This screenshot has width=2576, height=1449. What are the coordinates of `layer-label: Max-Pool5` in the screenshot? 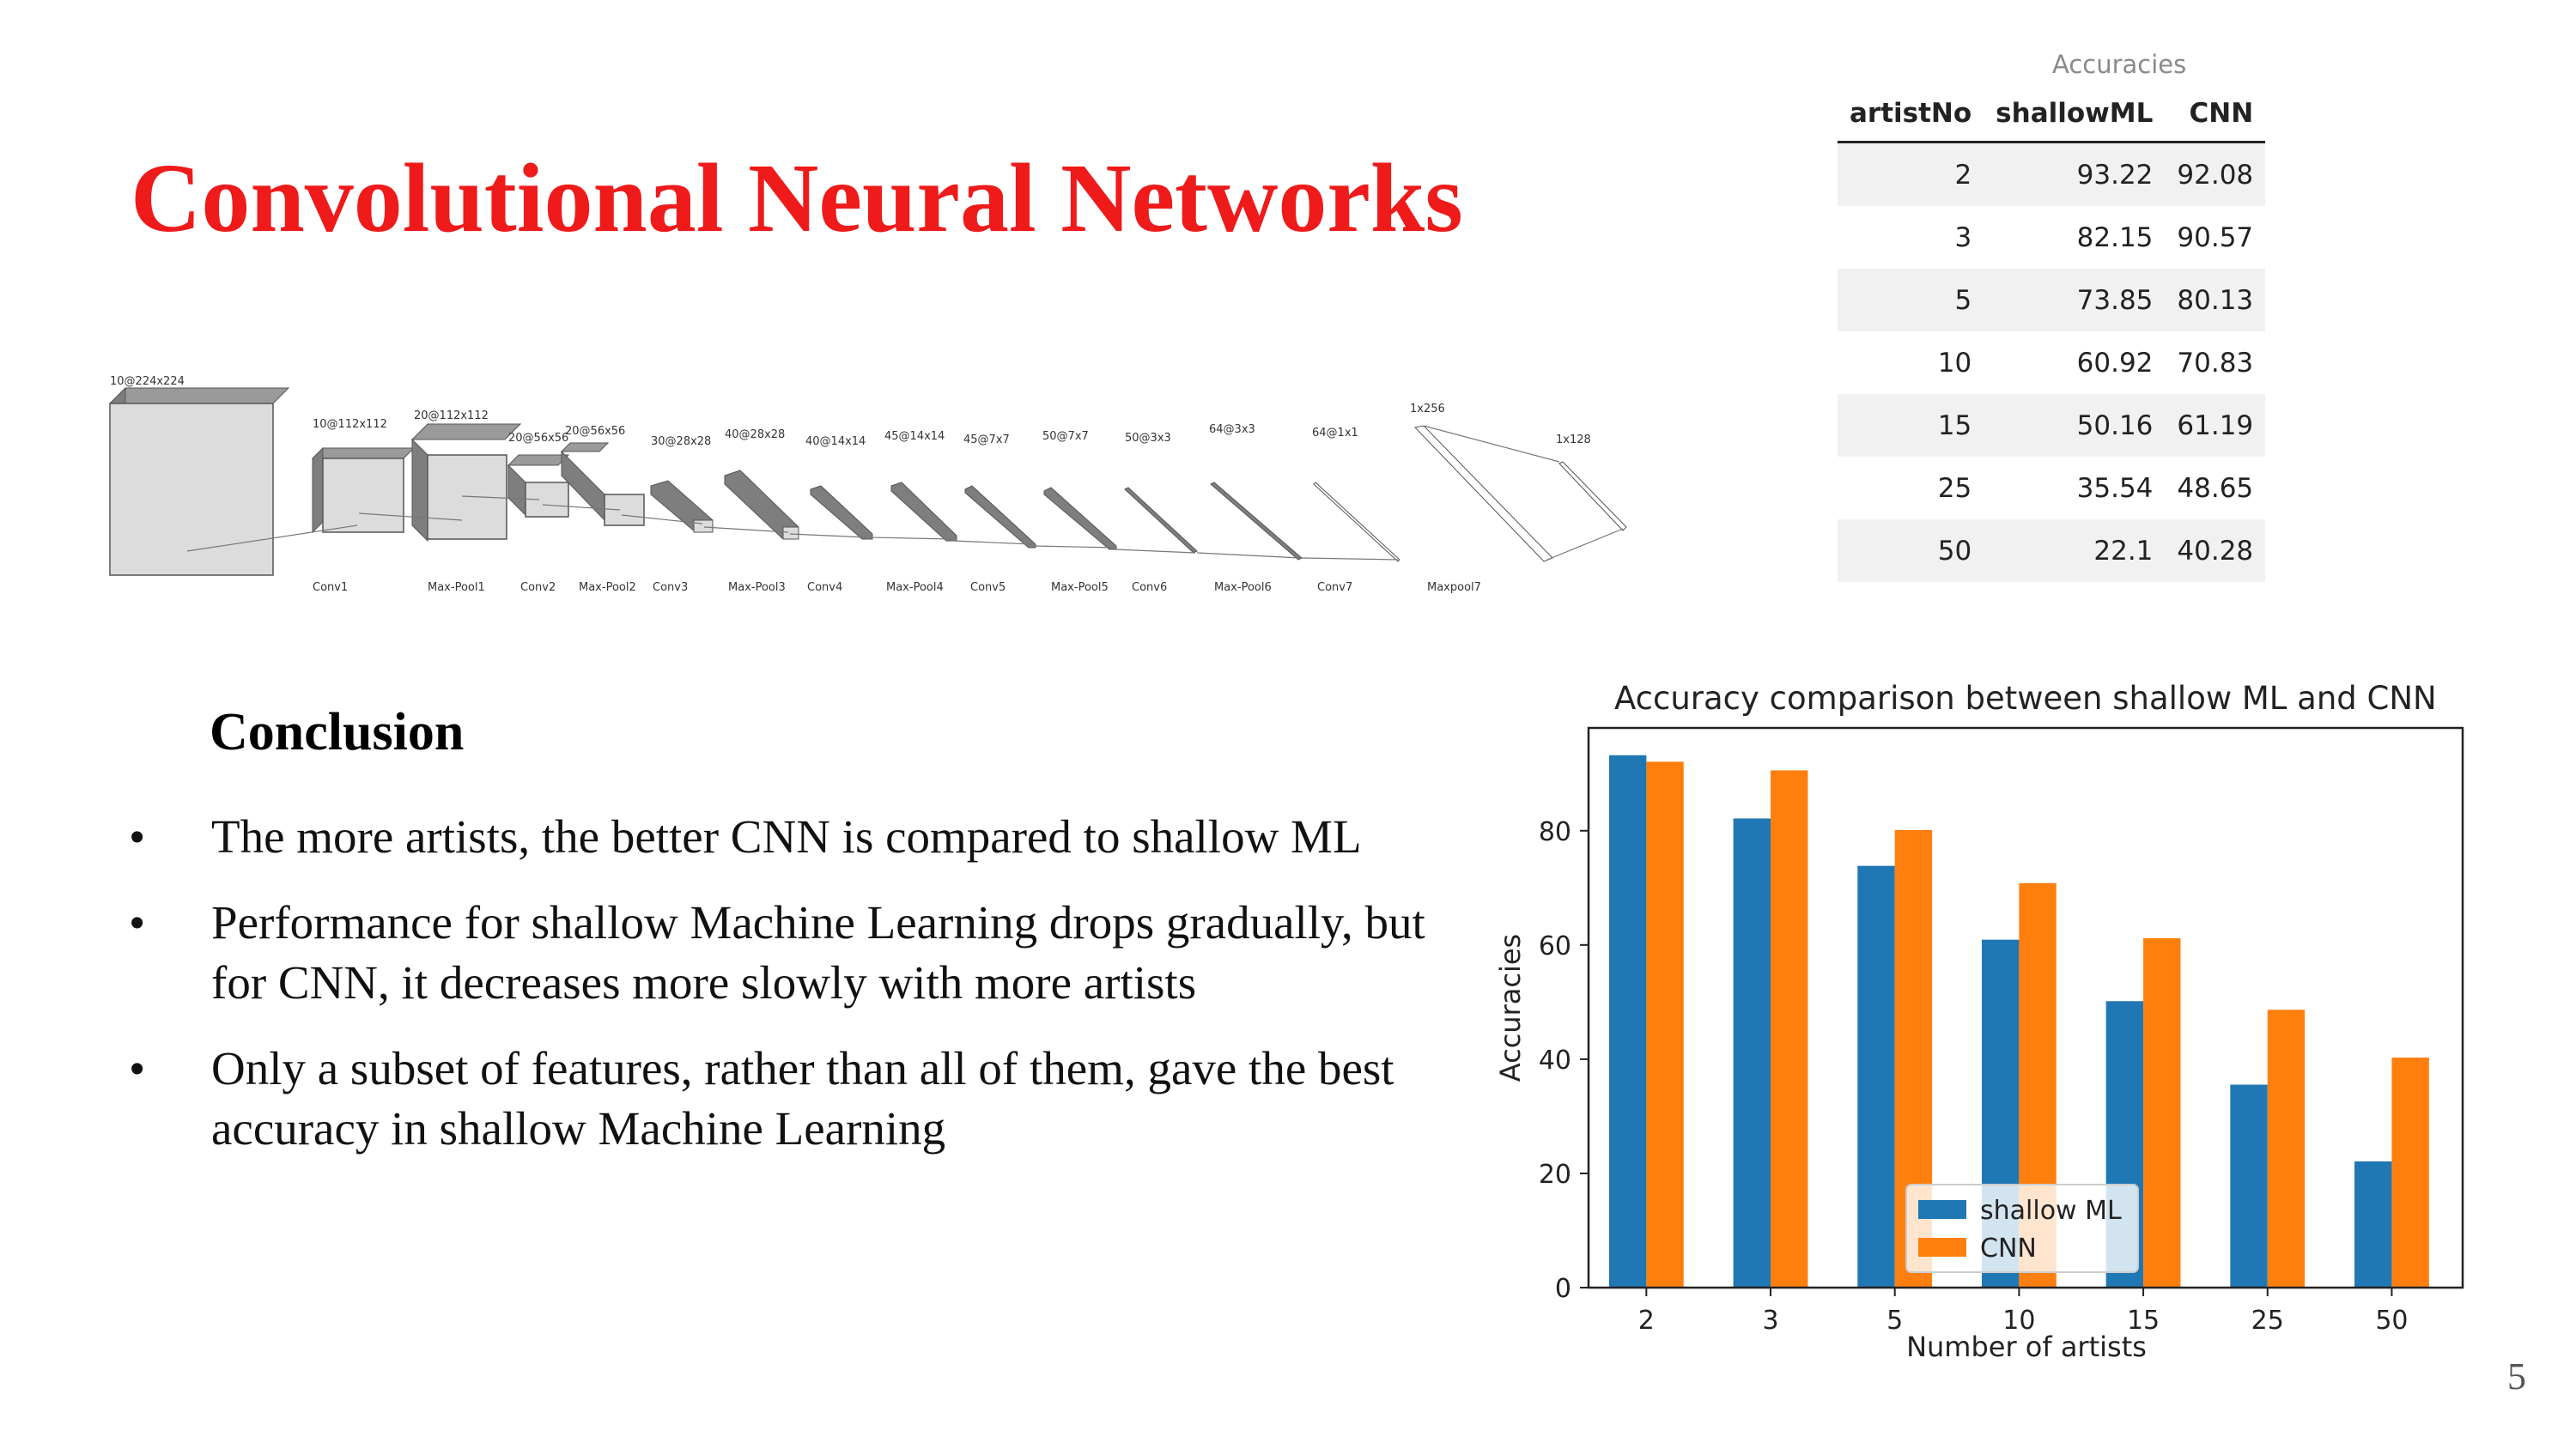 It's located at (1080, 587).